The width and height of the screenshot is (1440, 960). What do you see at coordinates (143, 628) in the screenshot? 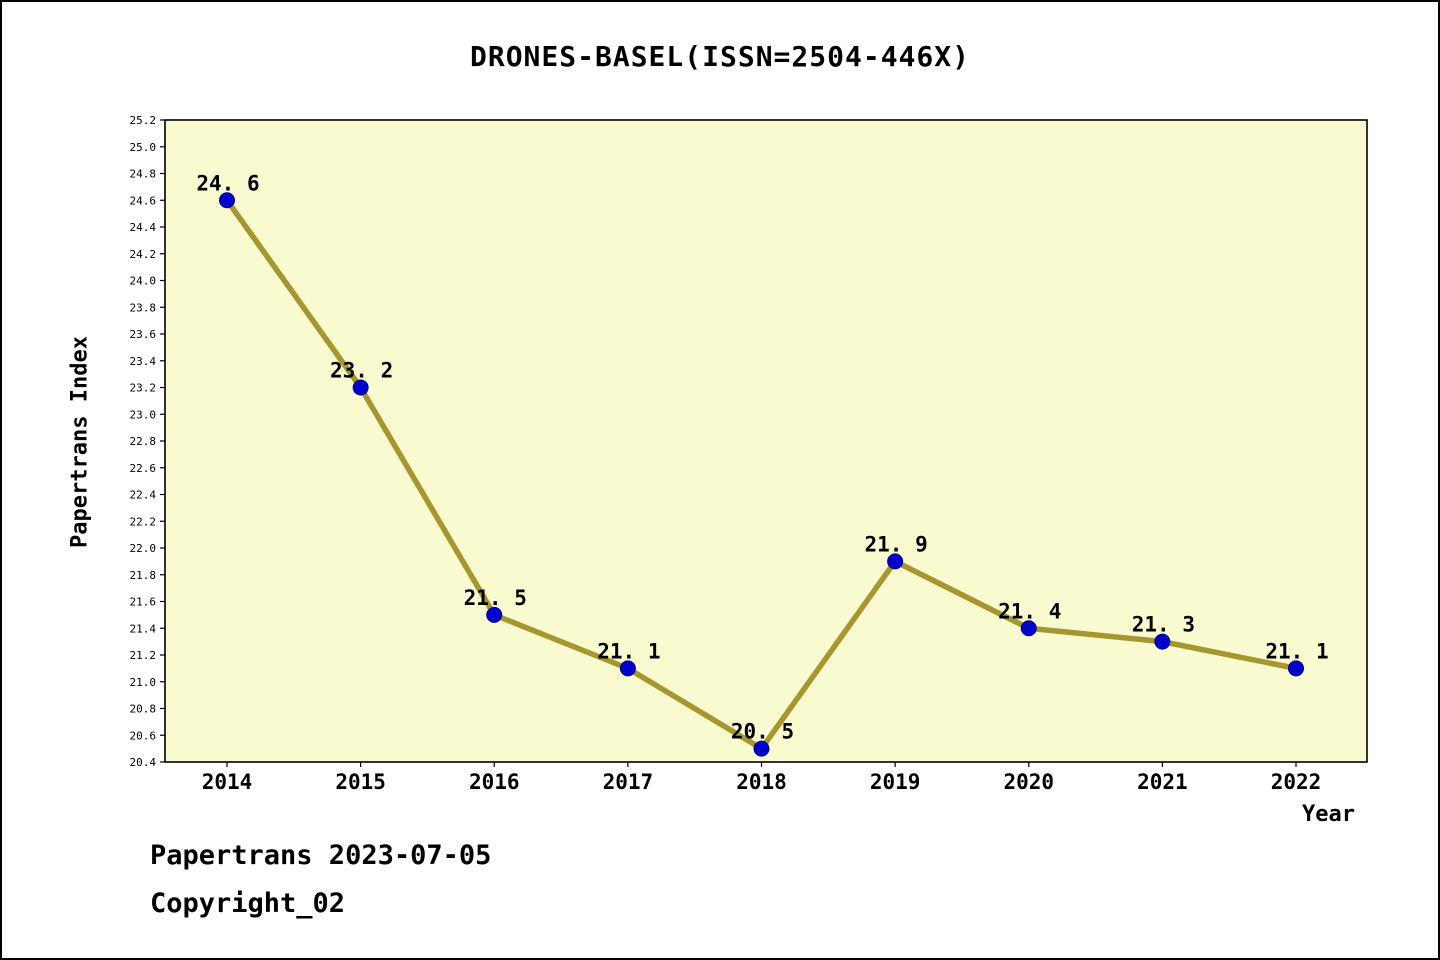
I see `svg-text: 21.4` at bounding box center [143, 628].